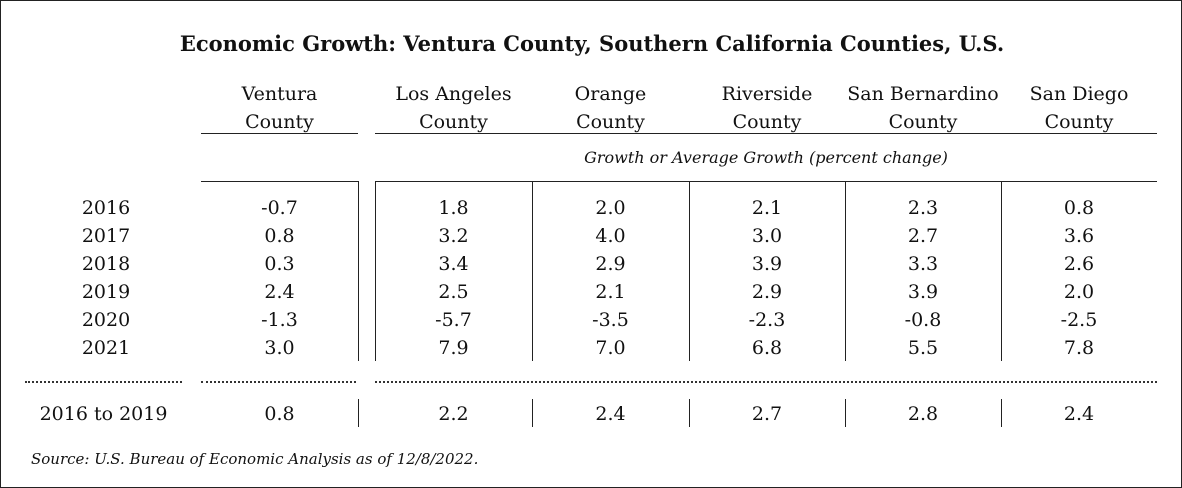  I want to click on table-cell: 2.6, so click(1079, 264).